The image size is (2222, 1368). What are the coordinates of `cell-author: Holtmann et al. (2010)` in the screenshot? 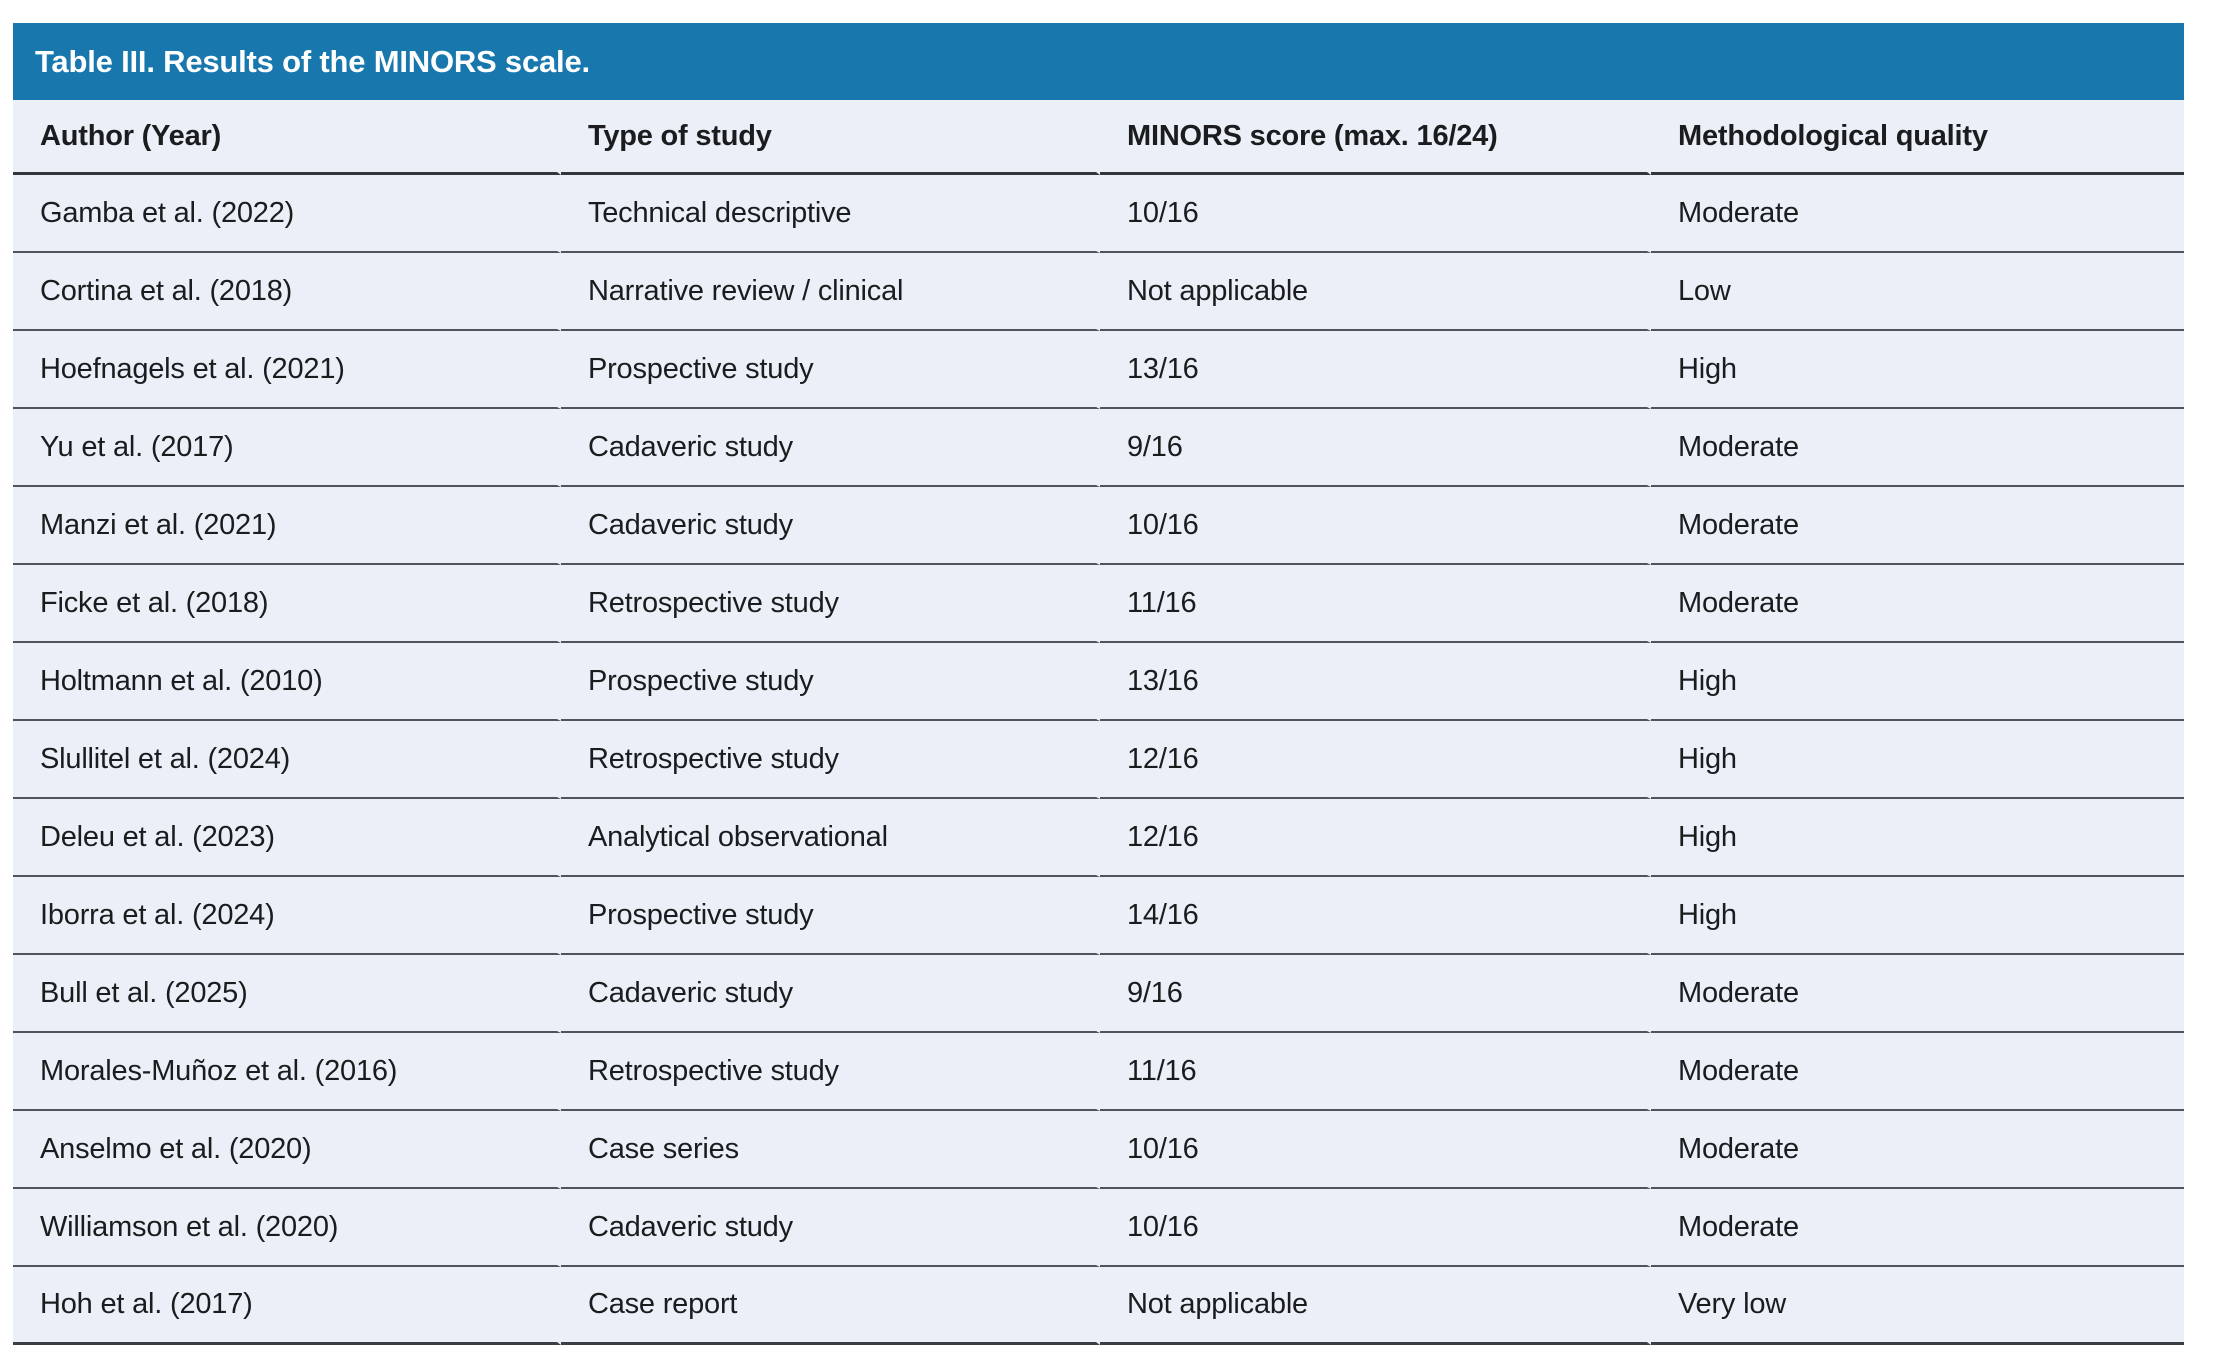 It's located at (287, 682).